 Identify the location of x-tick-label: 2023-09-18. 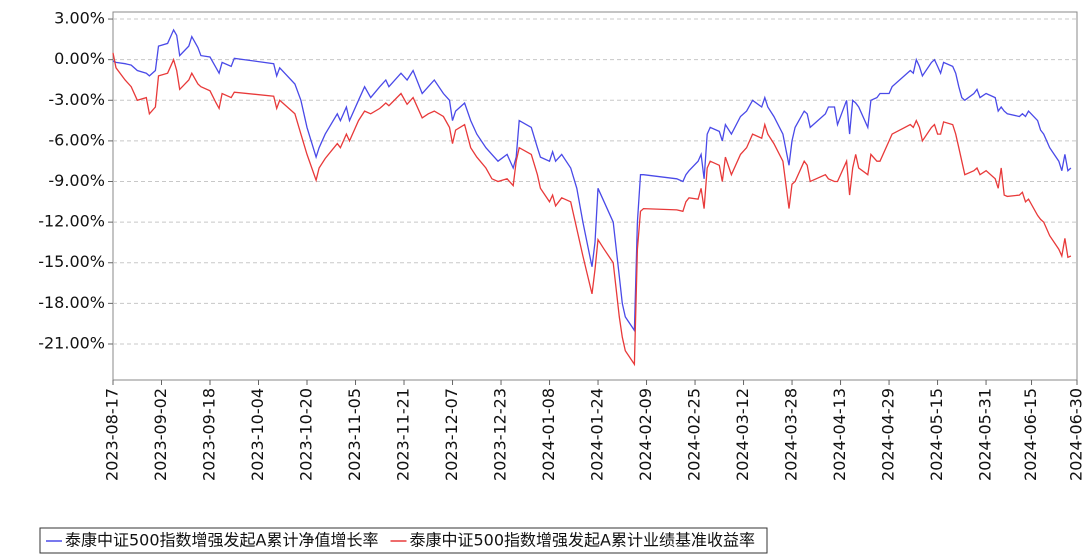
(209, 434).